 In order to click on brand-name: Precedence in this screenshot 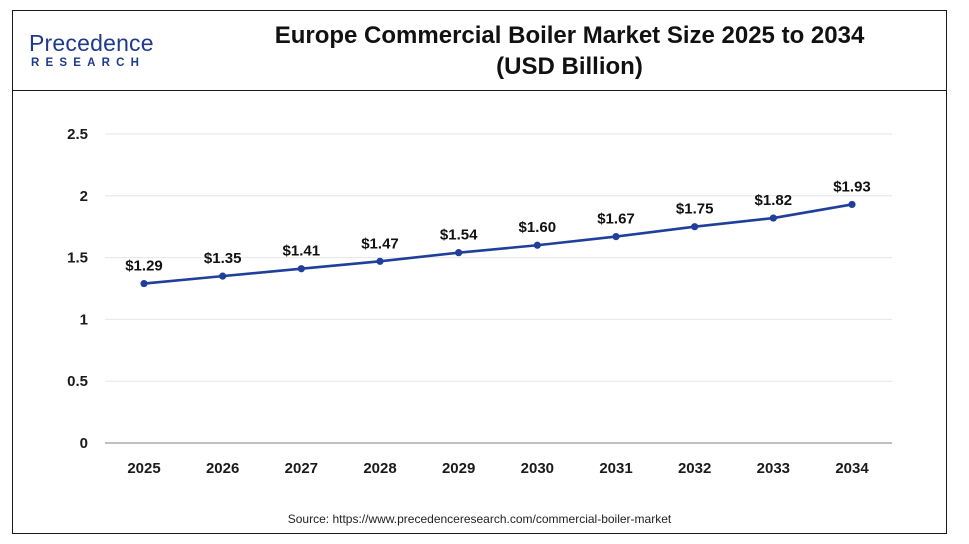, I will do `click(91, 43)`.